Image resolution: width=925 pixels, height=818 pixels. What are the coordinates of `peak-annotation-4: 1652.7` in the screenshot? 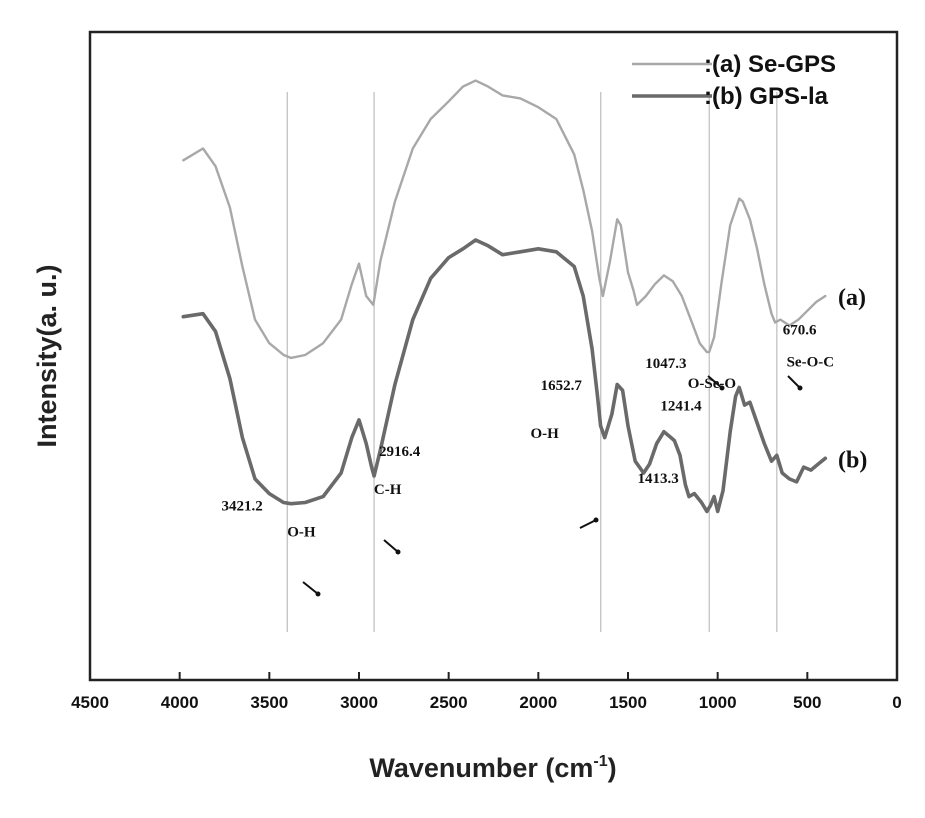 It's located at (562, 386).